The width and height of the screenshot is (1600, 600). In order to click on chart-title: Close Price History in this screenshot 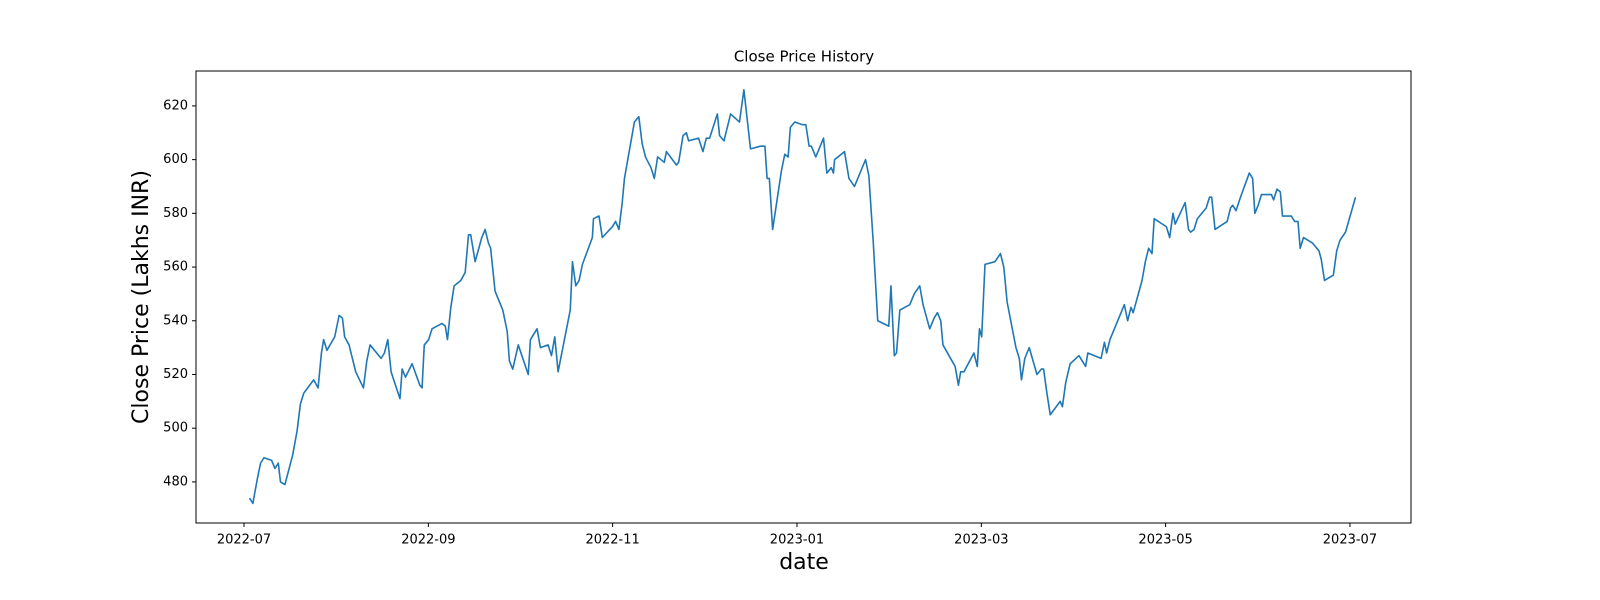, I will do `click(804, 57)`.